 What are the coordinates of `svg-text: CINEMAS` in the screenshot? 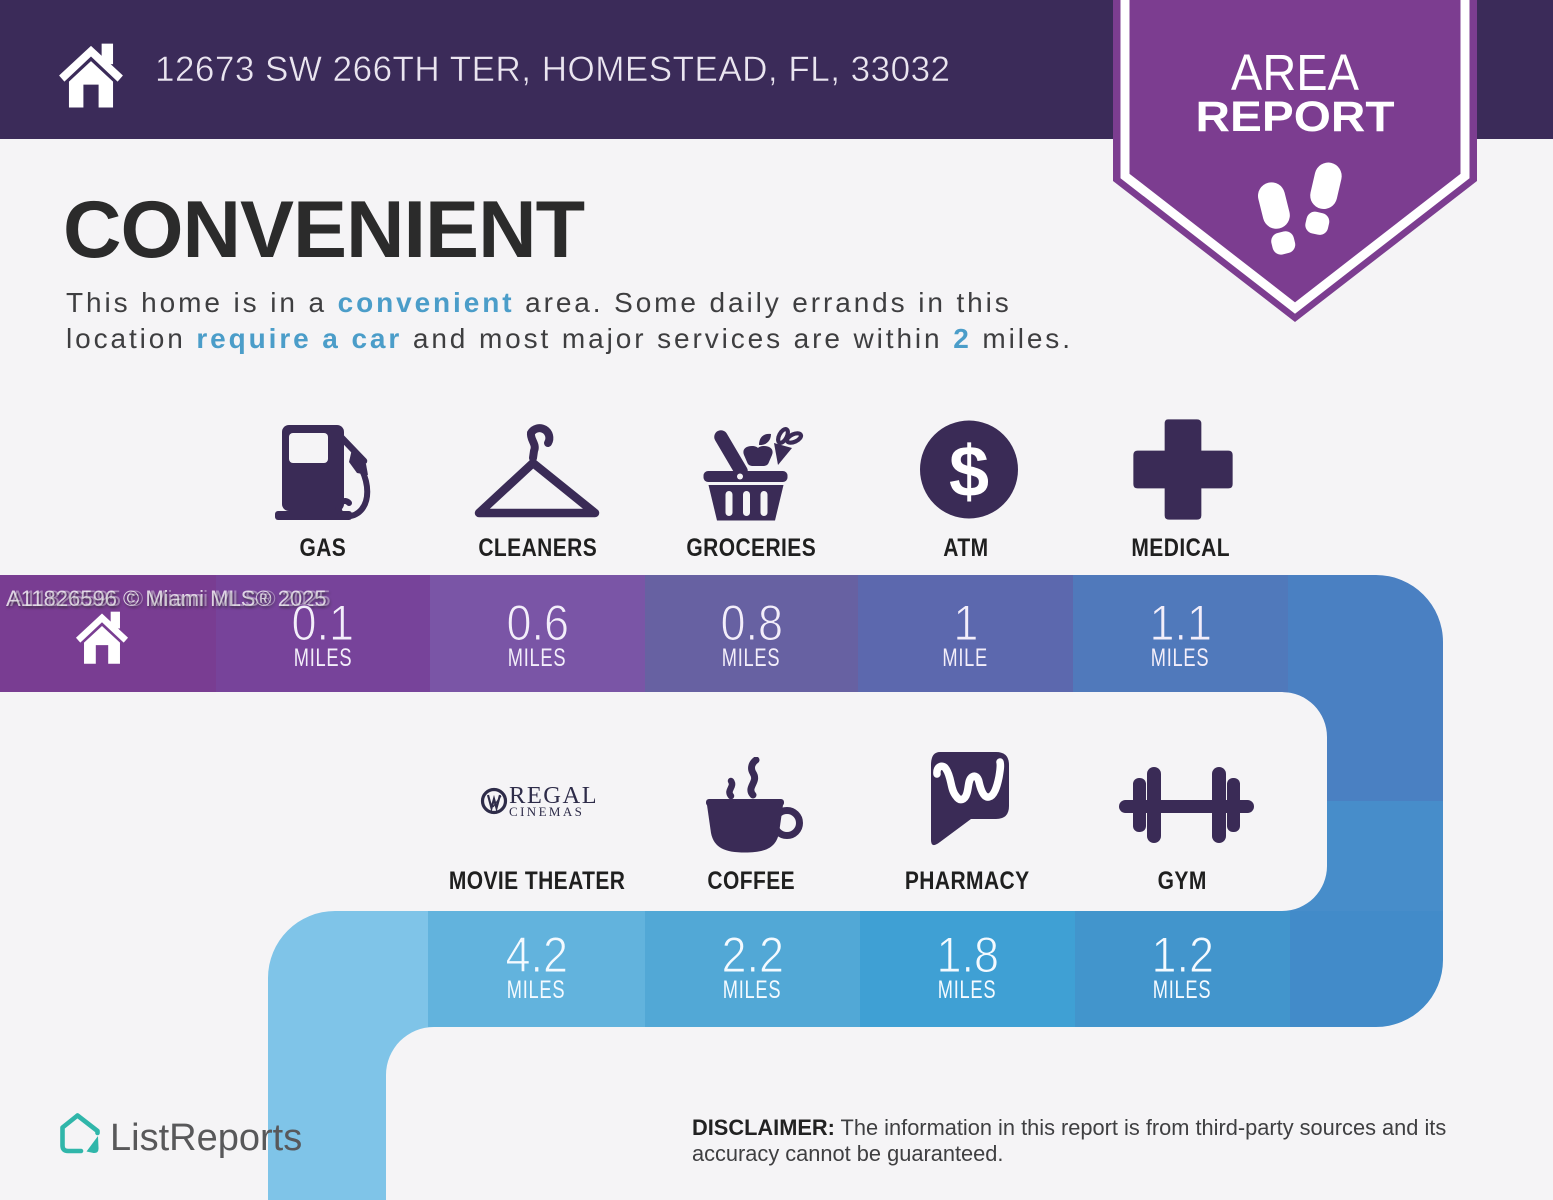 It's located at (546, 811).